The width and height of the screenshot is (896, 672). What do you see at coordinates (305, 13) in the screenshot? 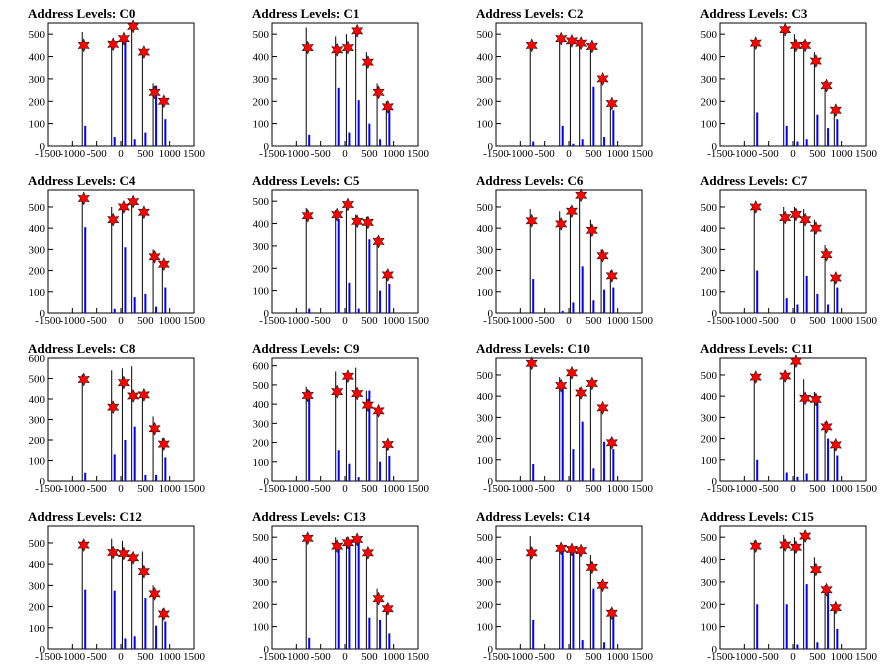
I see `chart-title: Address Levels: C1` at bounding box center [305, 13].